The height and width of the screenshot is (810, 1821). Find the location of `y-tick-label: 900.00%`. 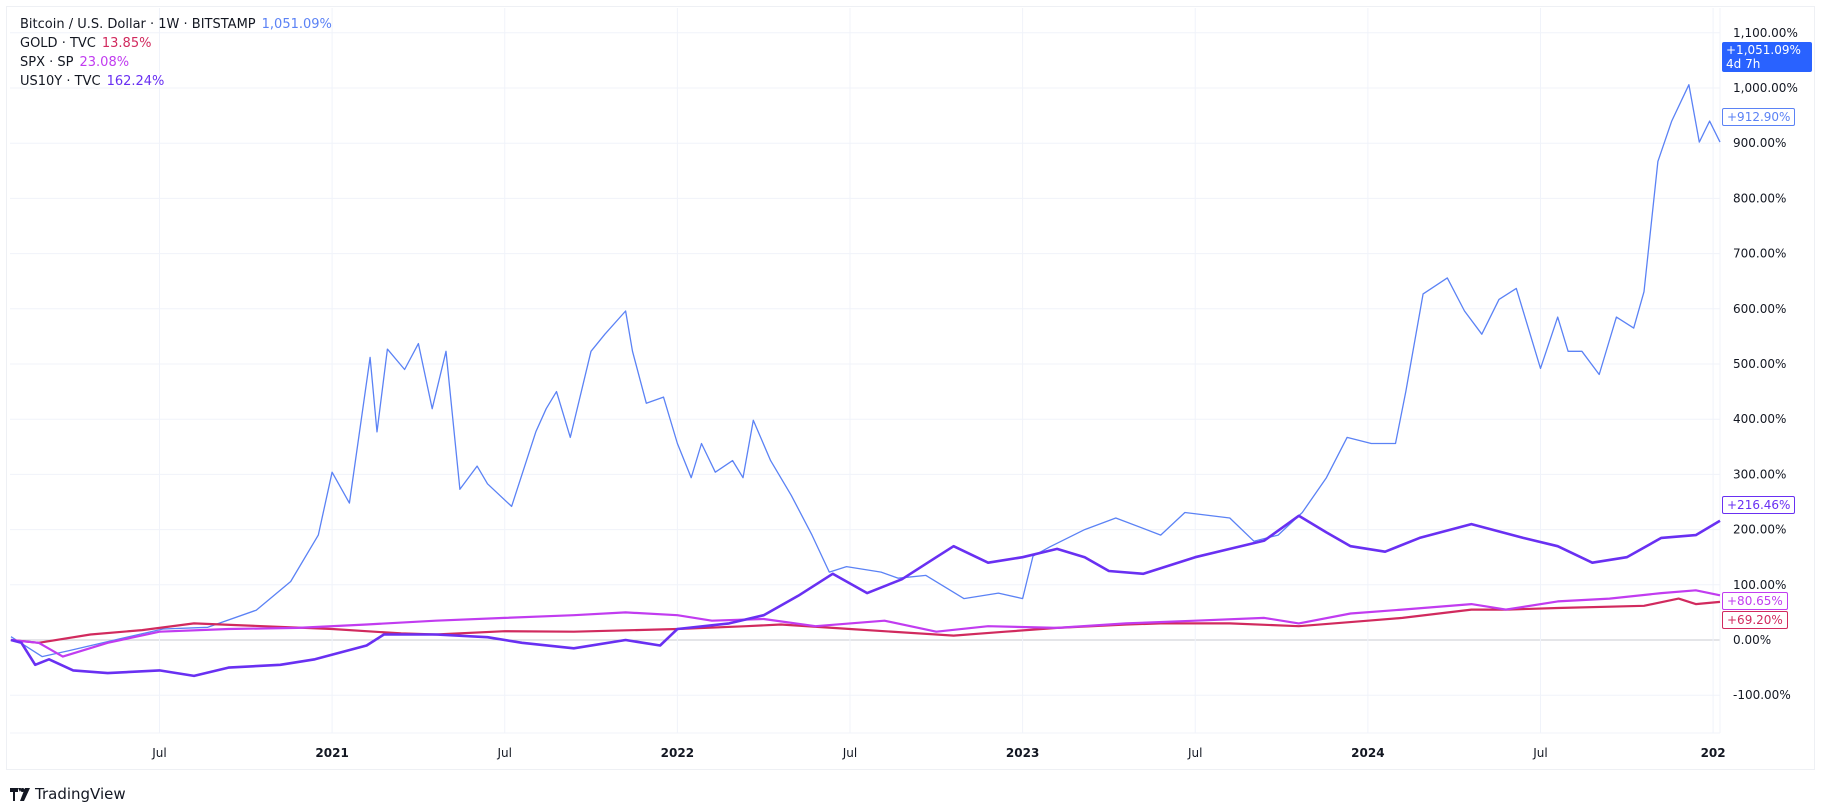

y-tick-label: 900.00% is located at coordinates (1759, 143).